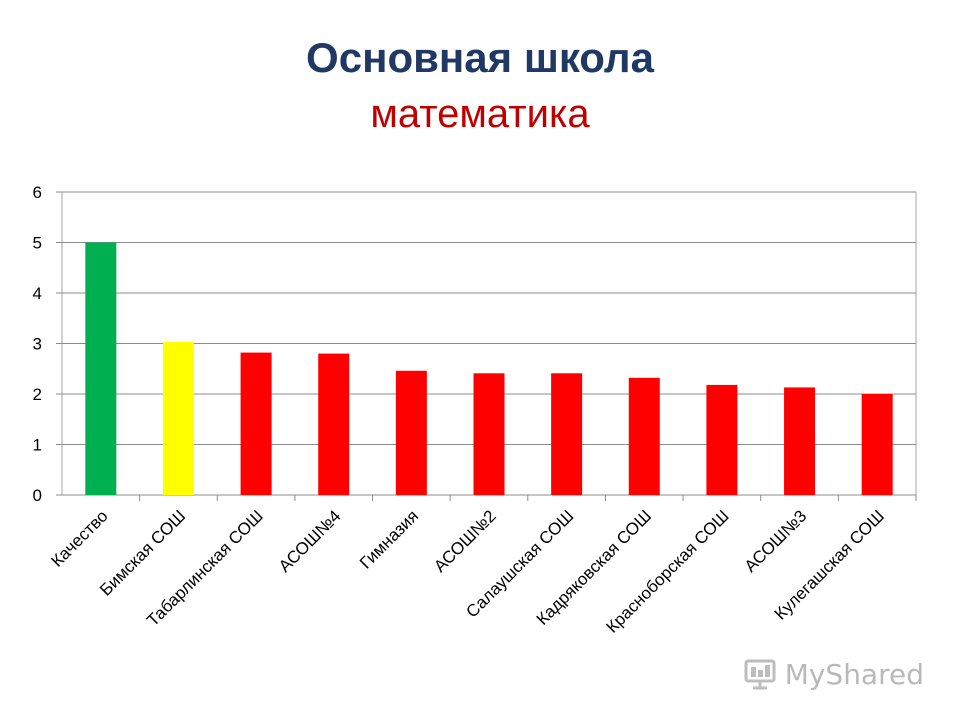  I want to click on y-tick-label: 6, so click(37, 192).